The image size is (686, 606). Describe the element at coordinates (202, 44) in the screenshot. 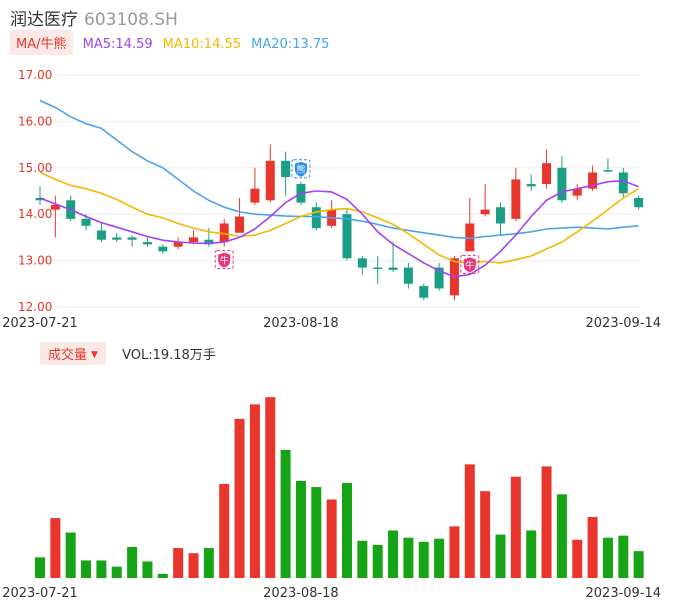

I see `ma10-legend: MA10:14.55` at that location.